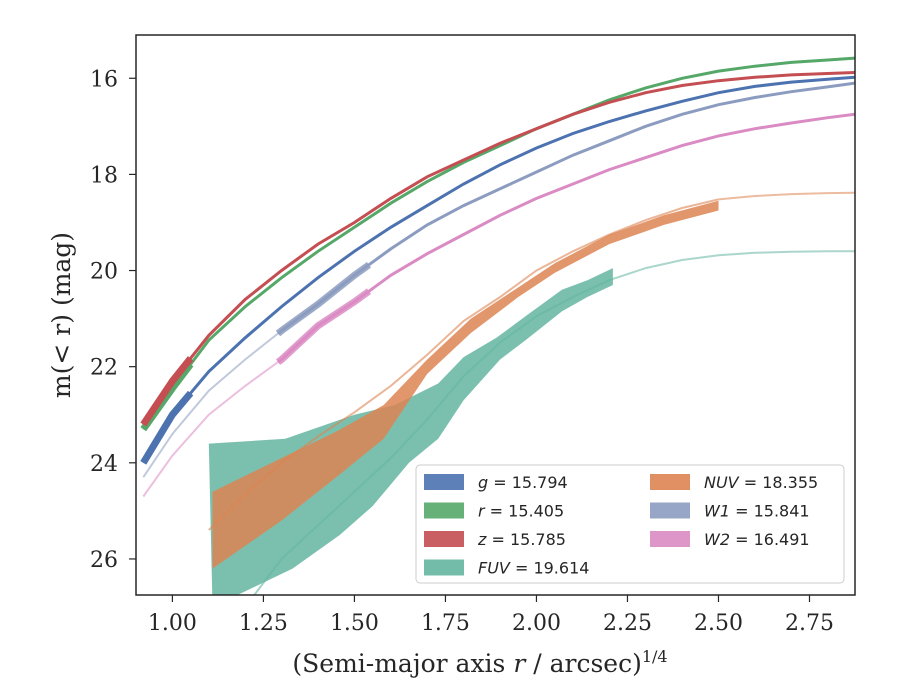  I want to click on legend-item-w2: W2 = 16.491, so click(730, 539).